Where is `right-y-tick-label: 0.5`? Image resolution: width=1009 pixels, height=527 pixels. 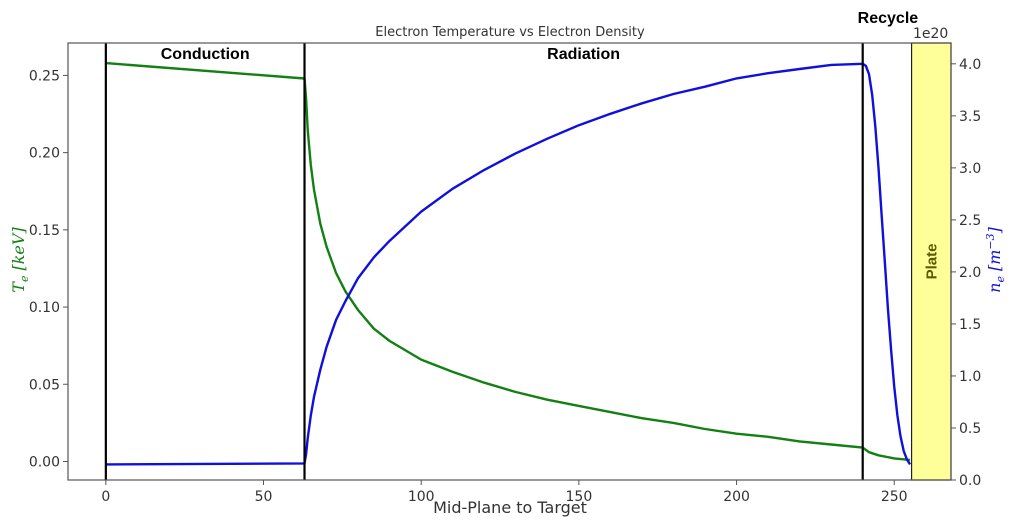 right-y-tick-label: 0.5 is located at coordinates (970, 429).